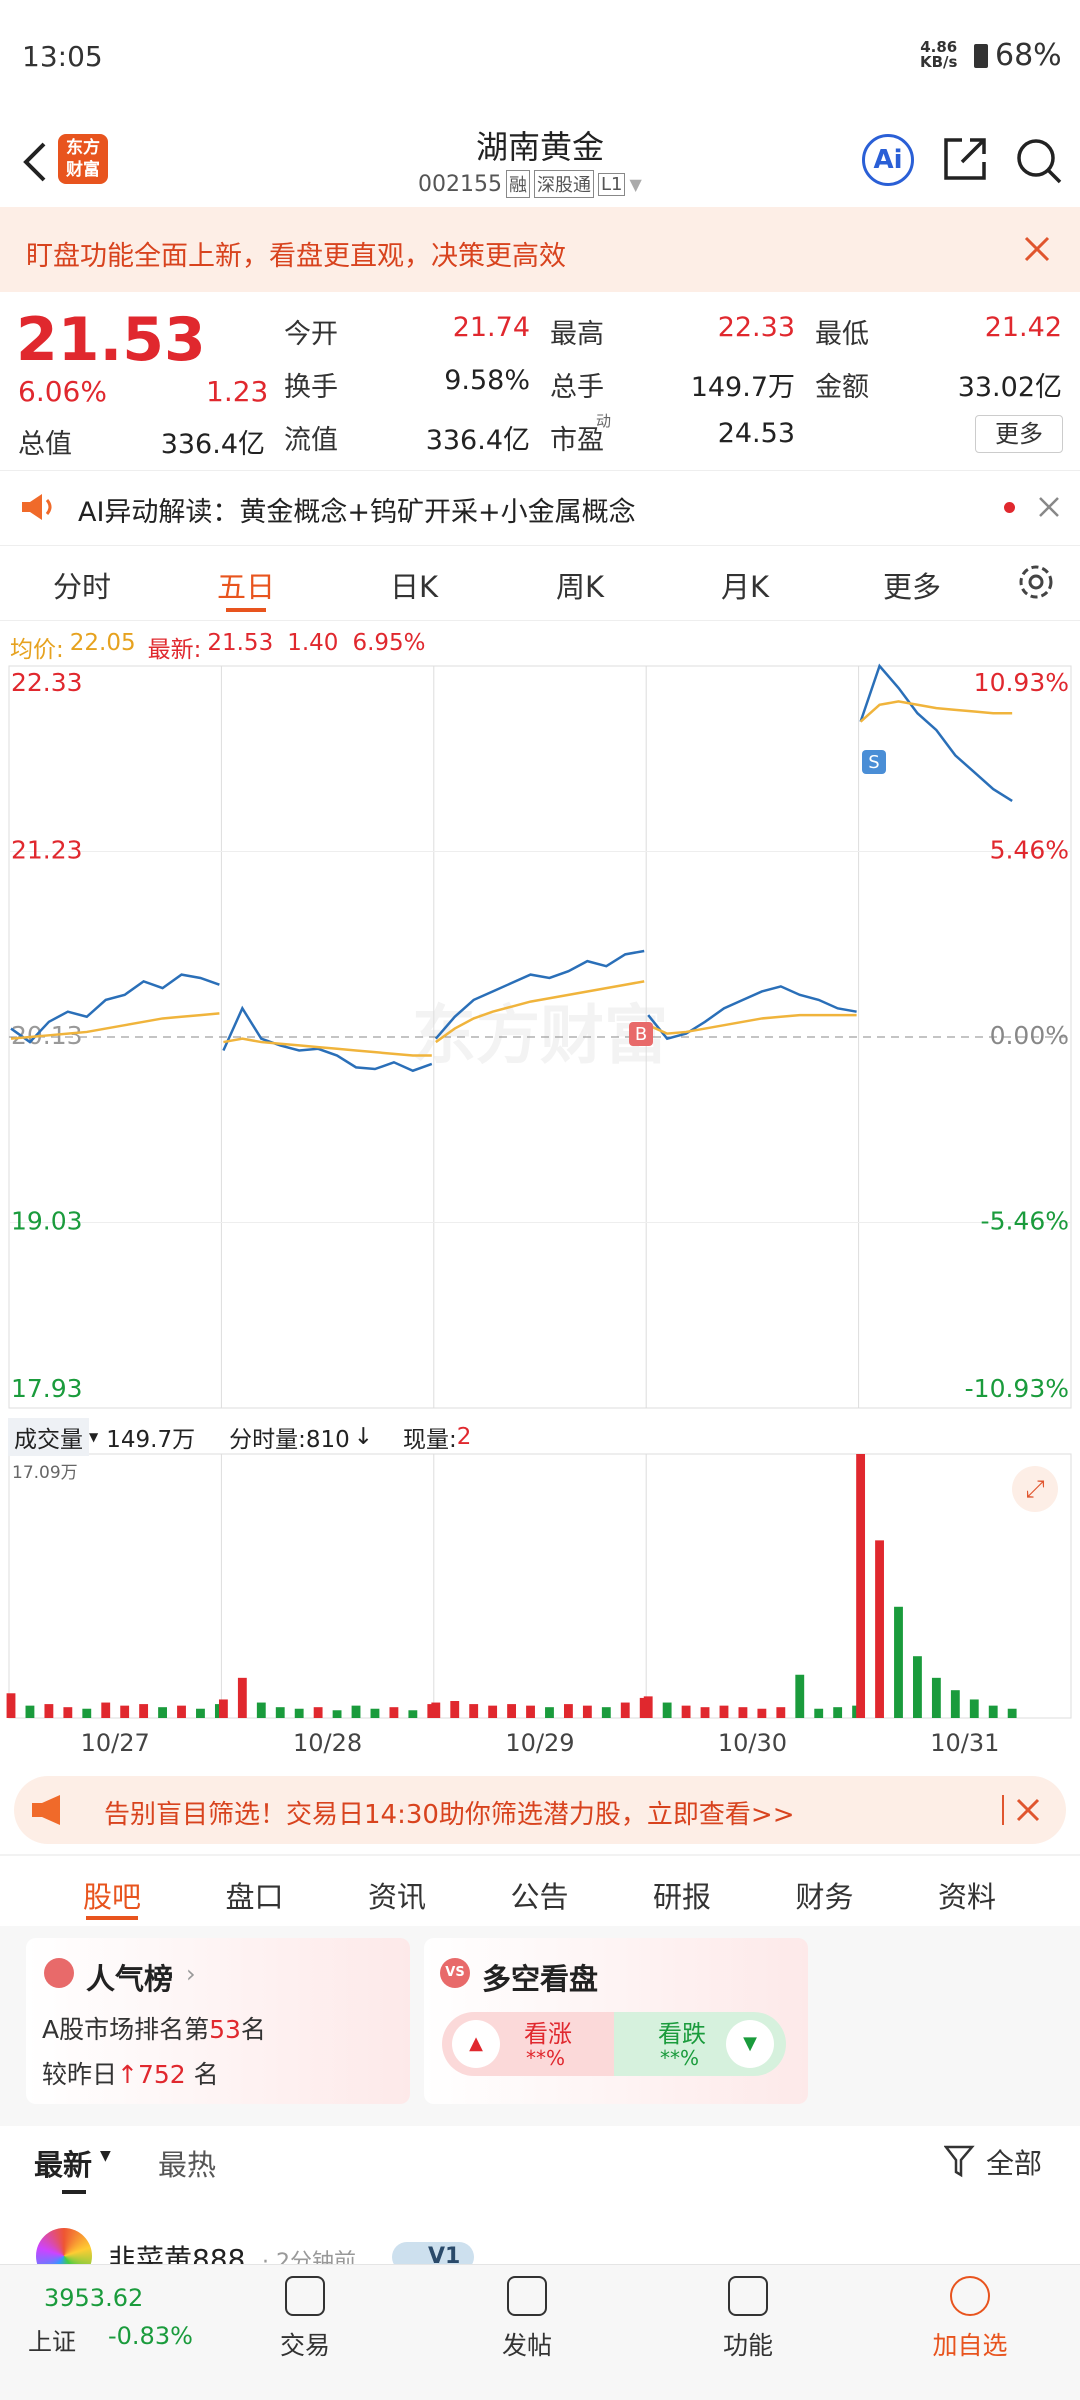  Describe the element at coordinates (563, 184) in the screenshot. I see `tag: 深股通` at that location.